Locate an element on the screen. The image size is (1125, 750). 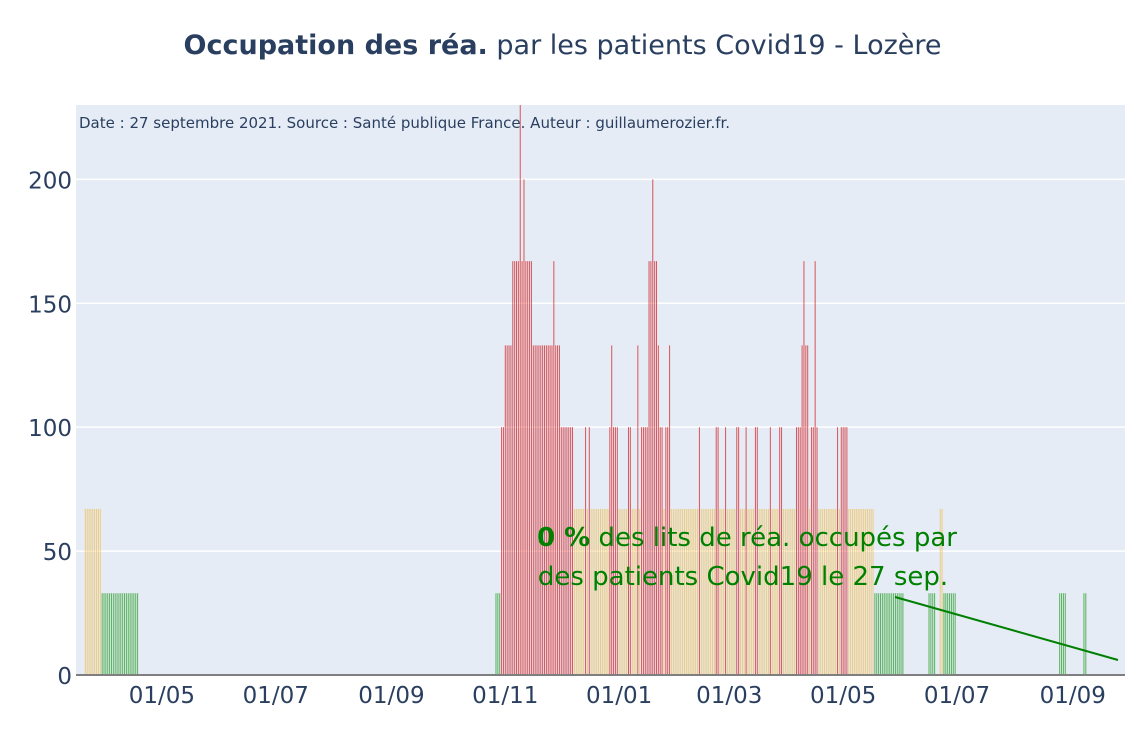
annotation-percent: 0 % is located at coordinates (563, 538).